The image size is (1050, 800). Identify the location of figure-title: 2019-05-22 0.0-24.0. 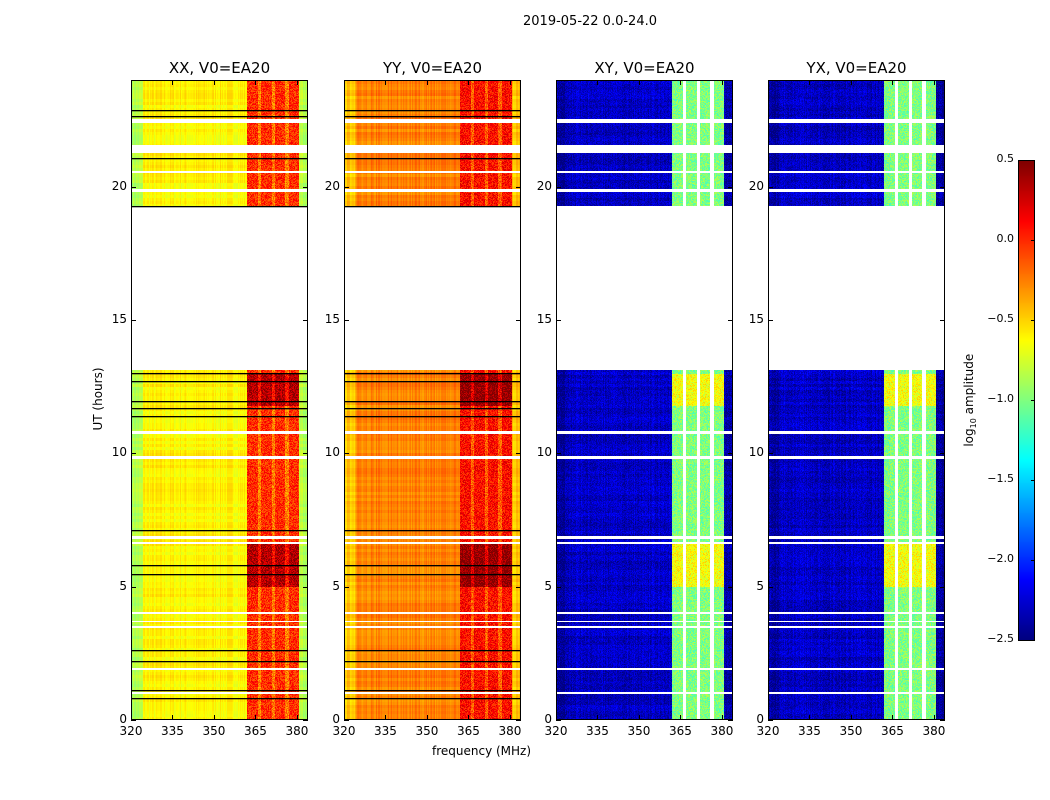
(590, 21).